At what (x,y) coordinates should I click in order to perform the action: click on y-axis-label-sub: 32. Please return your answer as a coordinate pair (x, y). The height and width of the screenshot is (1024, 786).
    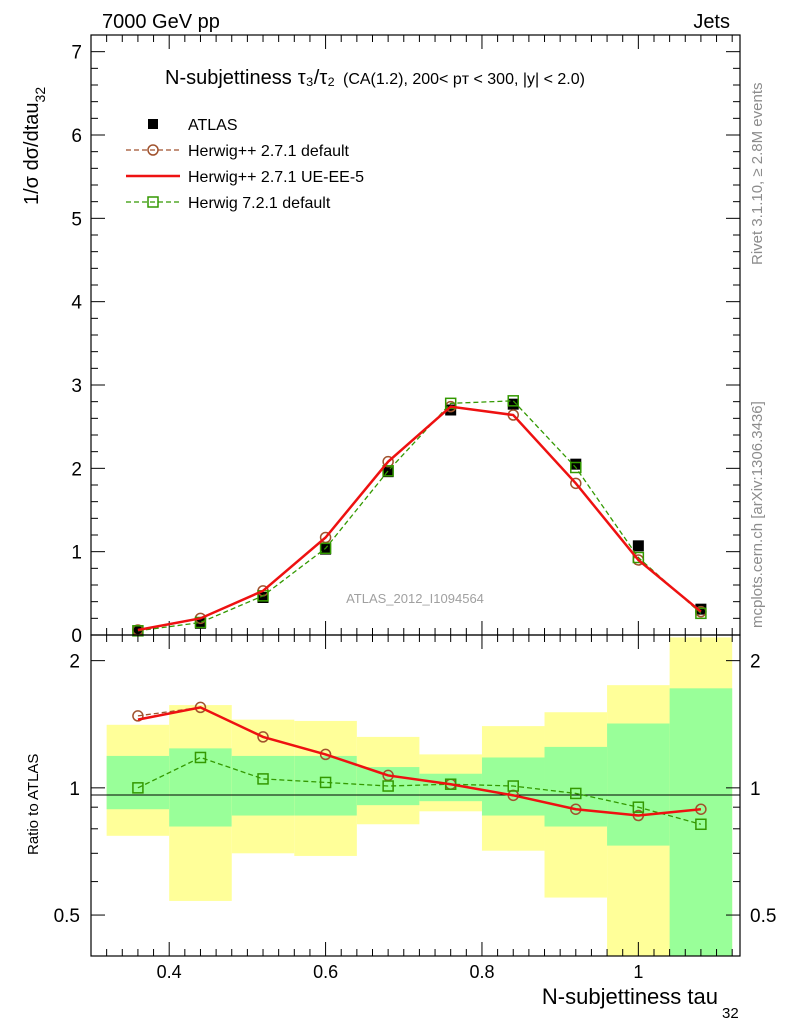
    Looking at the image, I should click on (40, 95).